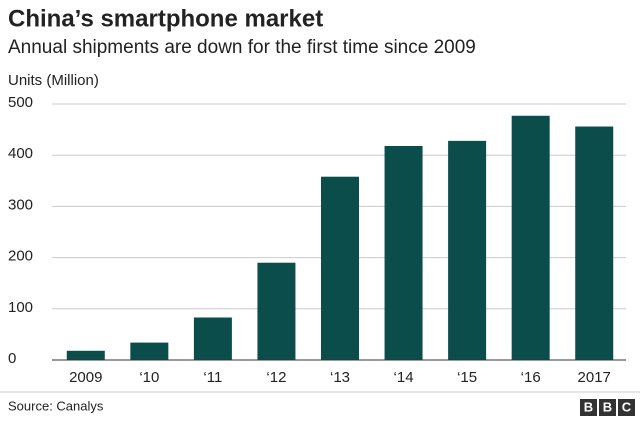  I want to click on x-tick-label: ‘13, so click(340, 377).